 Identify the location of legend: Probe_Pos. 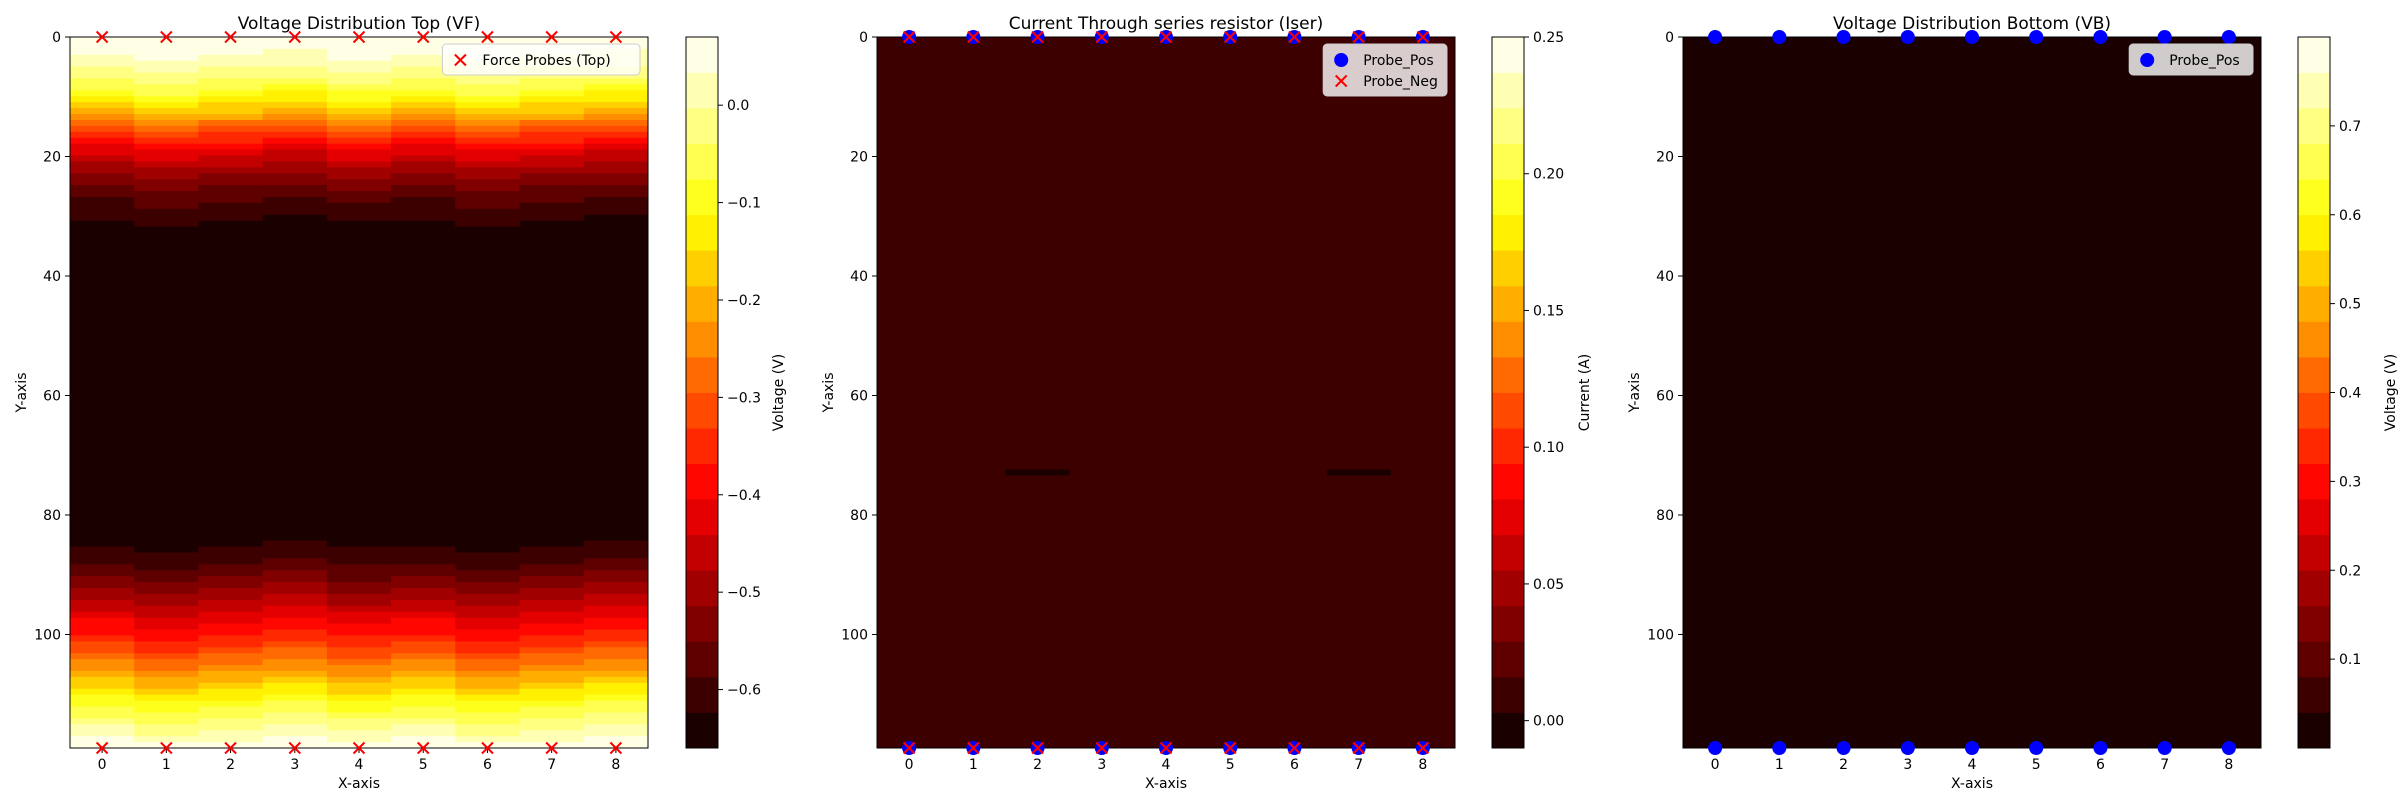
(2191, 59).